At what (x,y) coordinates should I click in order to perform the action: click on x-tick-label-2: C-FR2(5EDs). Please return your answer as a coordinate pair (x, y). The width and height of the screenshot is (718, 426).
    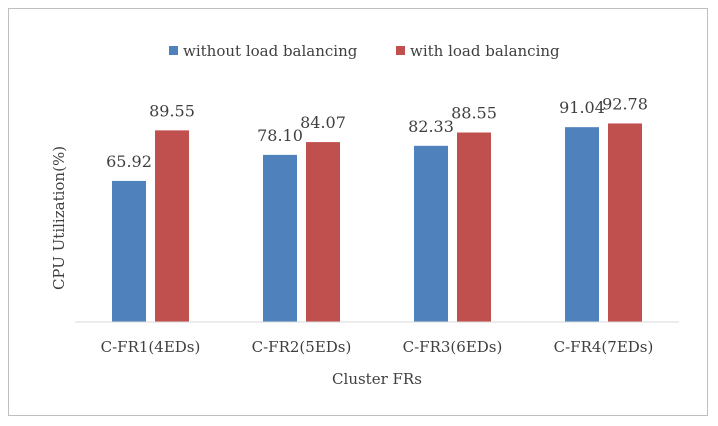
    Looking at the image, I should click on (302, 347).